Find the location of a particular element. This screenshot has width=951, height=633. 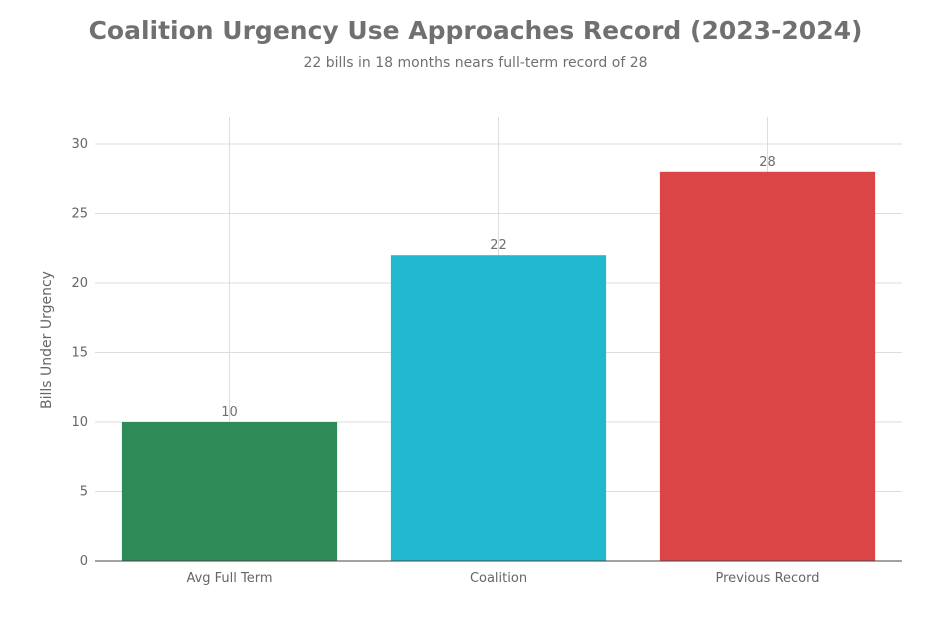

y-tick-label: 25 is located at coordinates (79, 214).